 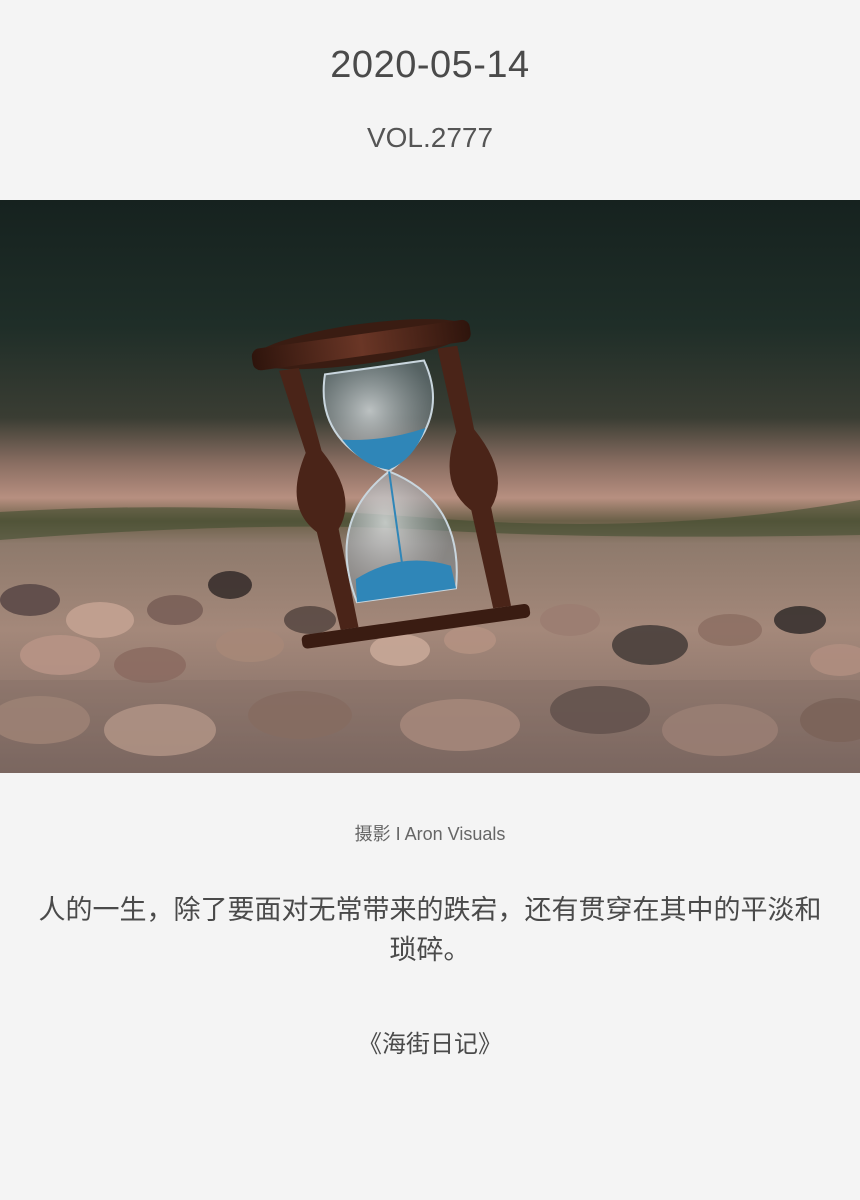 I want to click on quote-source: 《海街日记》, so click(x=430, y=1044).